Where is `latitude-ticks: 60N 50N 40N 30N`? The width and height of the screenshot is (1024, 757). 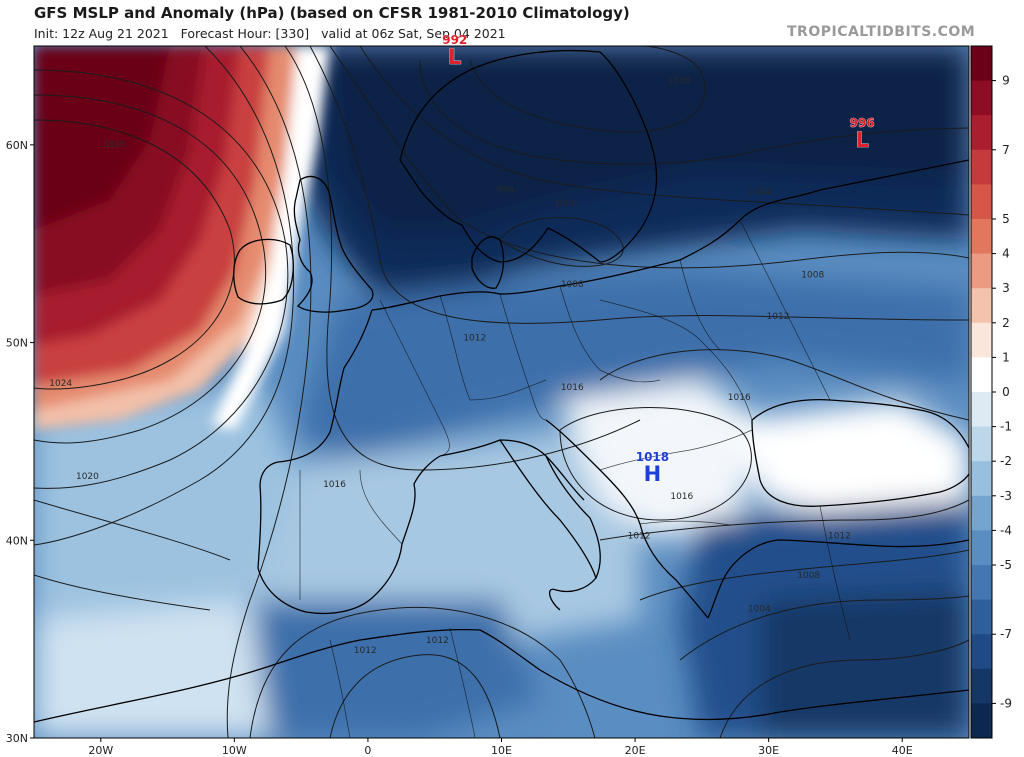 latitude-ticks: 60N 50N 40N 30N is located at coordinates (20, 442).